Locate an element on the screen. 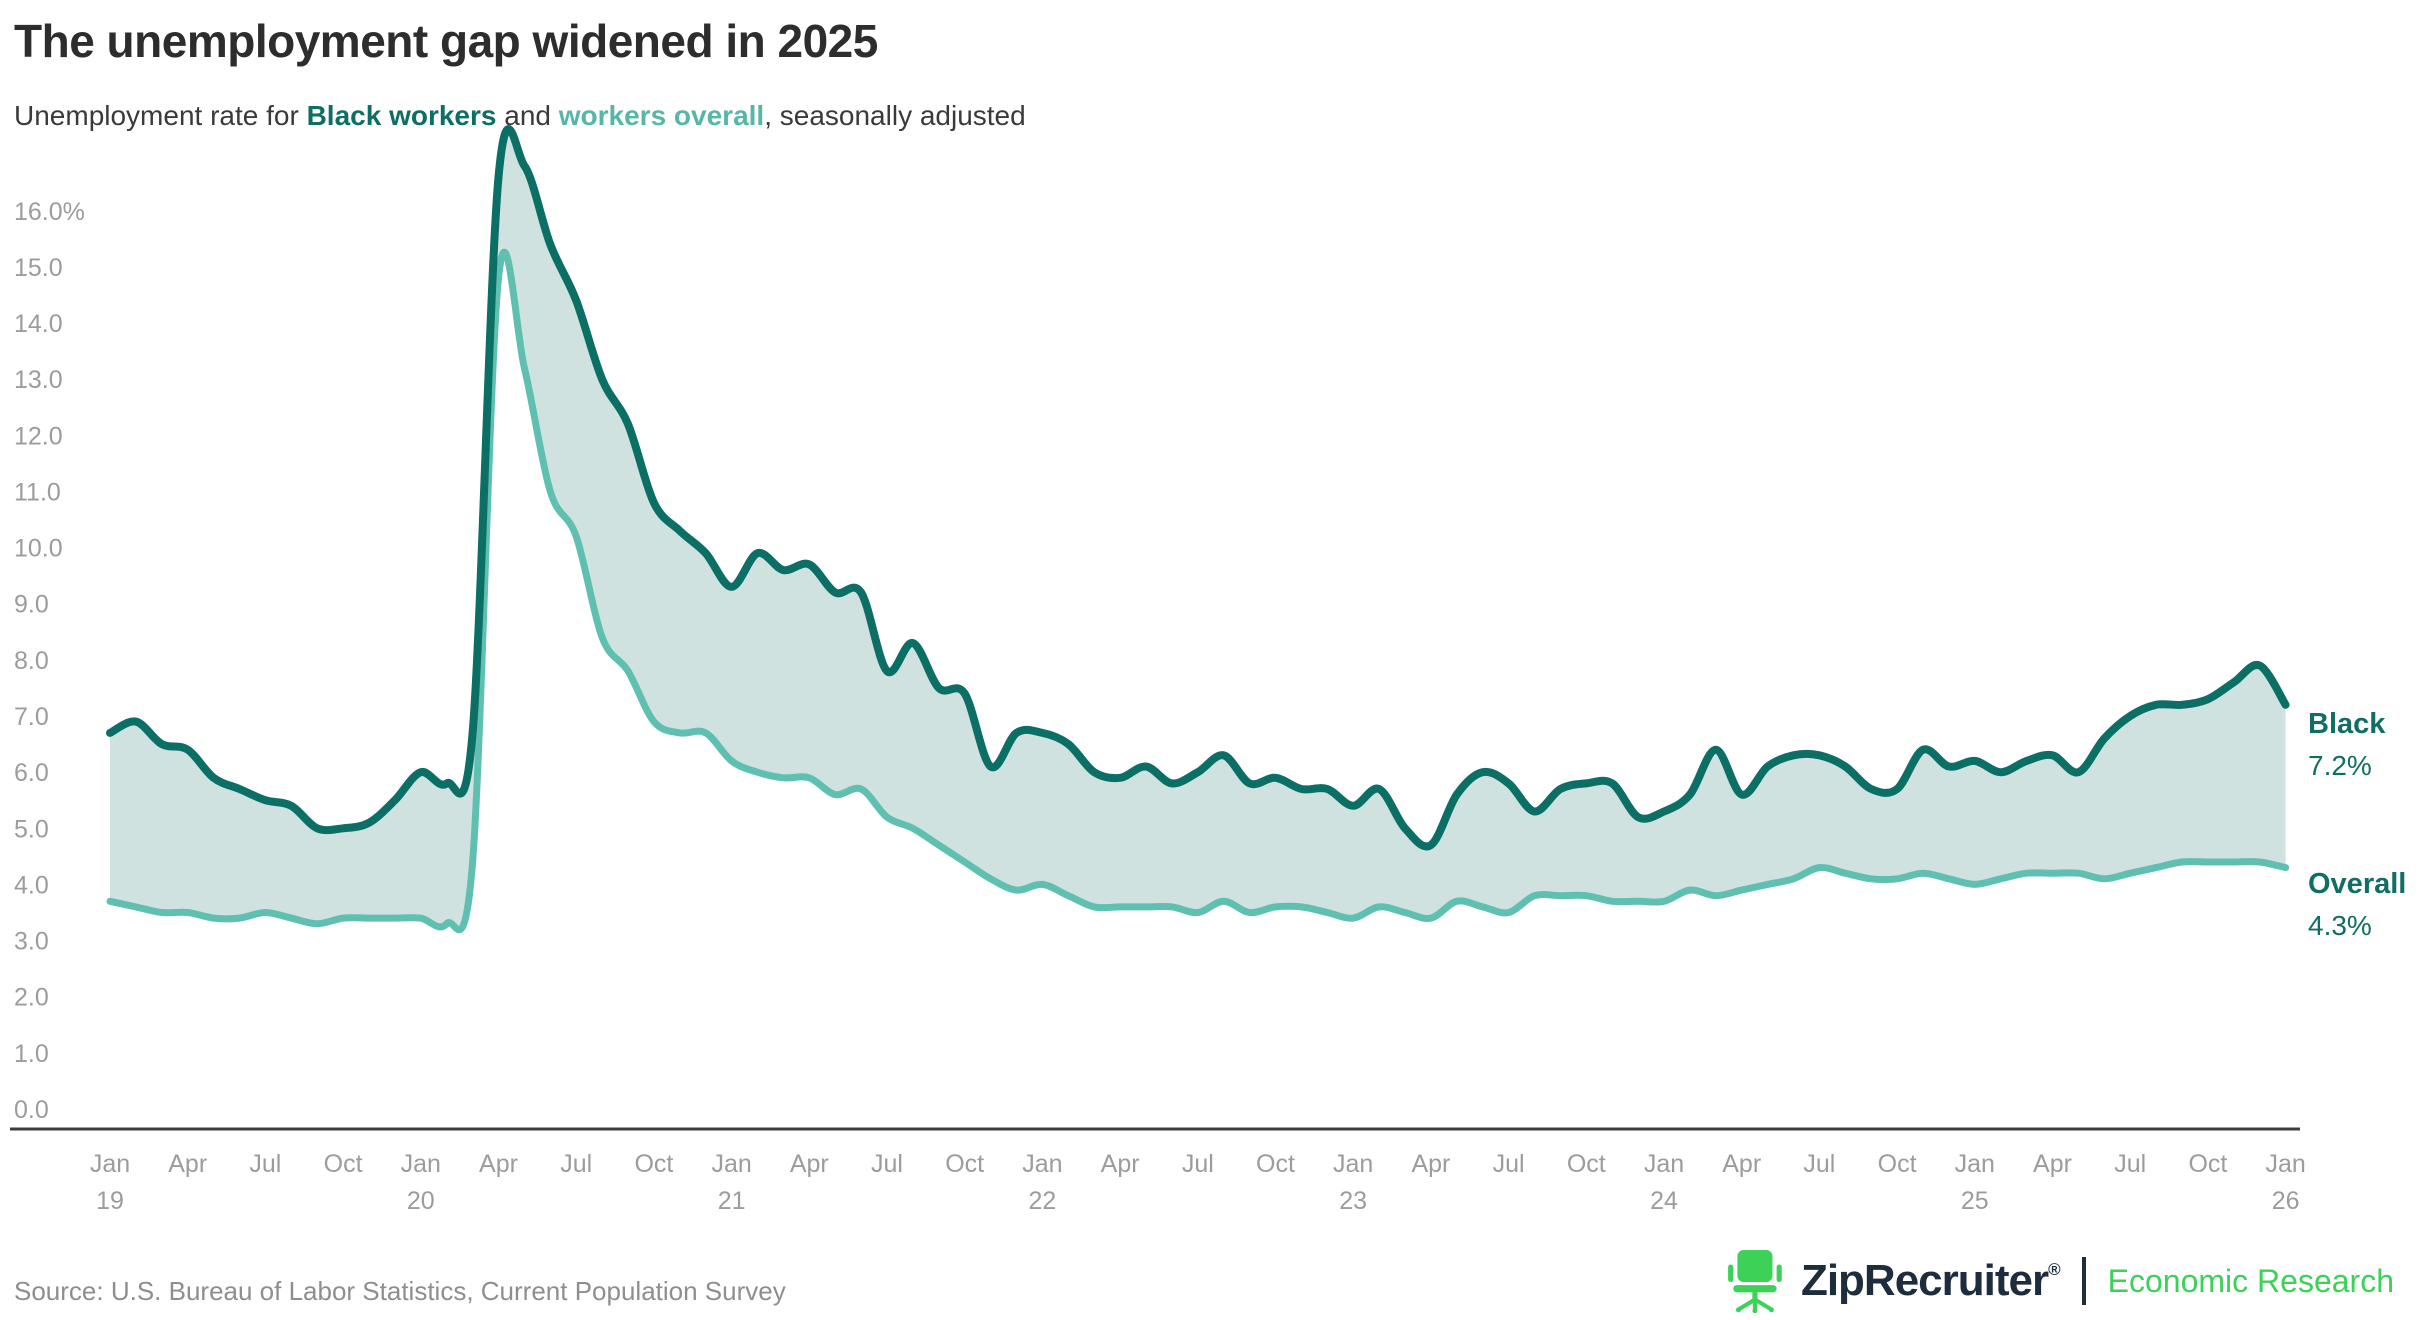 This screenshot has height=1320, width=2420. registered-trademark: ® is located at coordinates (2054, 1269).